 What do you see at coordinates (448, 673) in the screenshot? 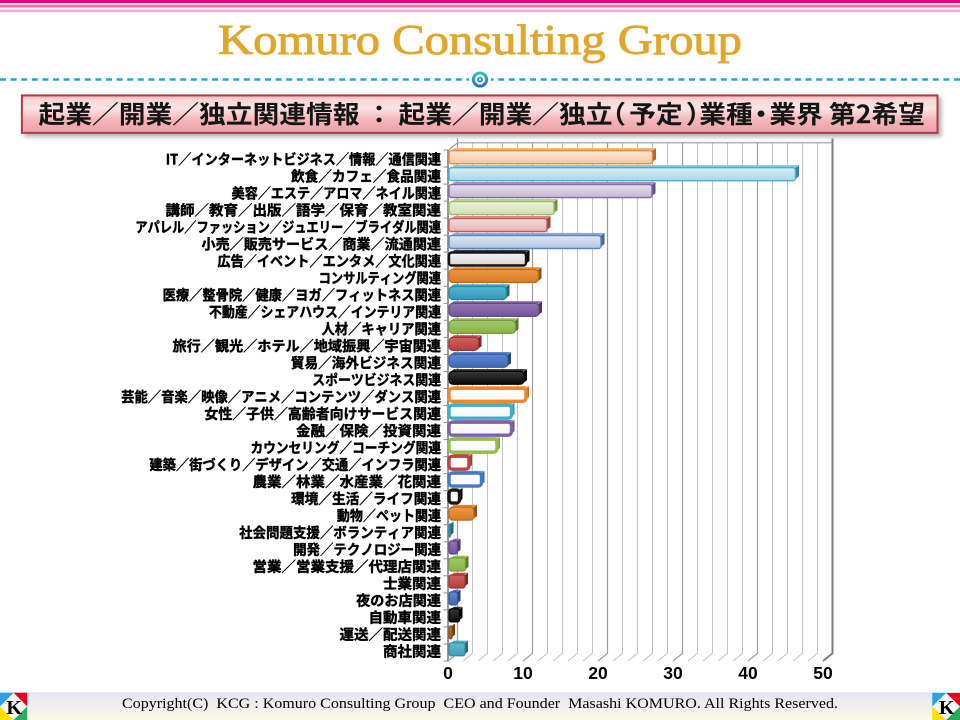
I see `svg-text: 0` at bounding box center [448, 673].